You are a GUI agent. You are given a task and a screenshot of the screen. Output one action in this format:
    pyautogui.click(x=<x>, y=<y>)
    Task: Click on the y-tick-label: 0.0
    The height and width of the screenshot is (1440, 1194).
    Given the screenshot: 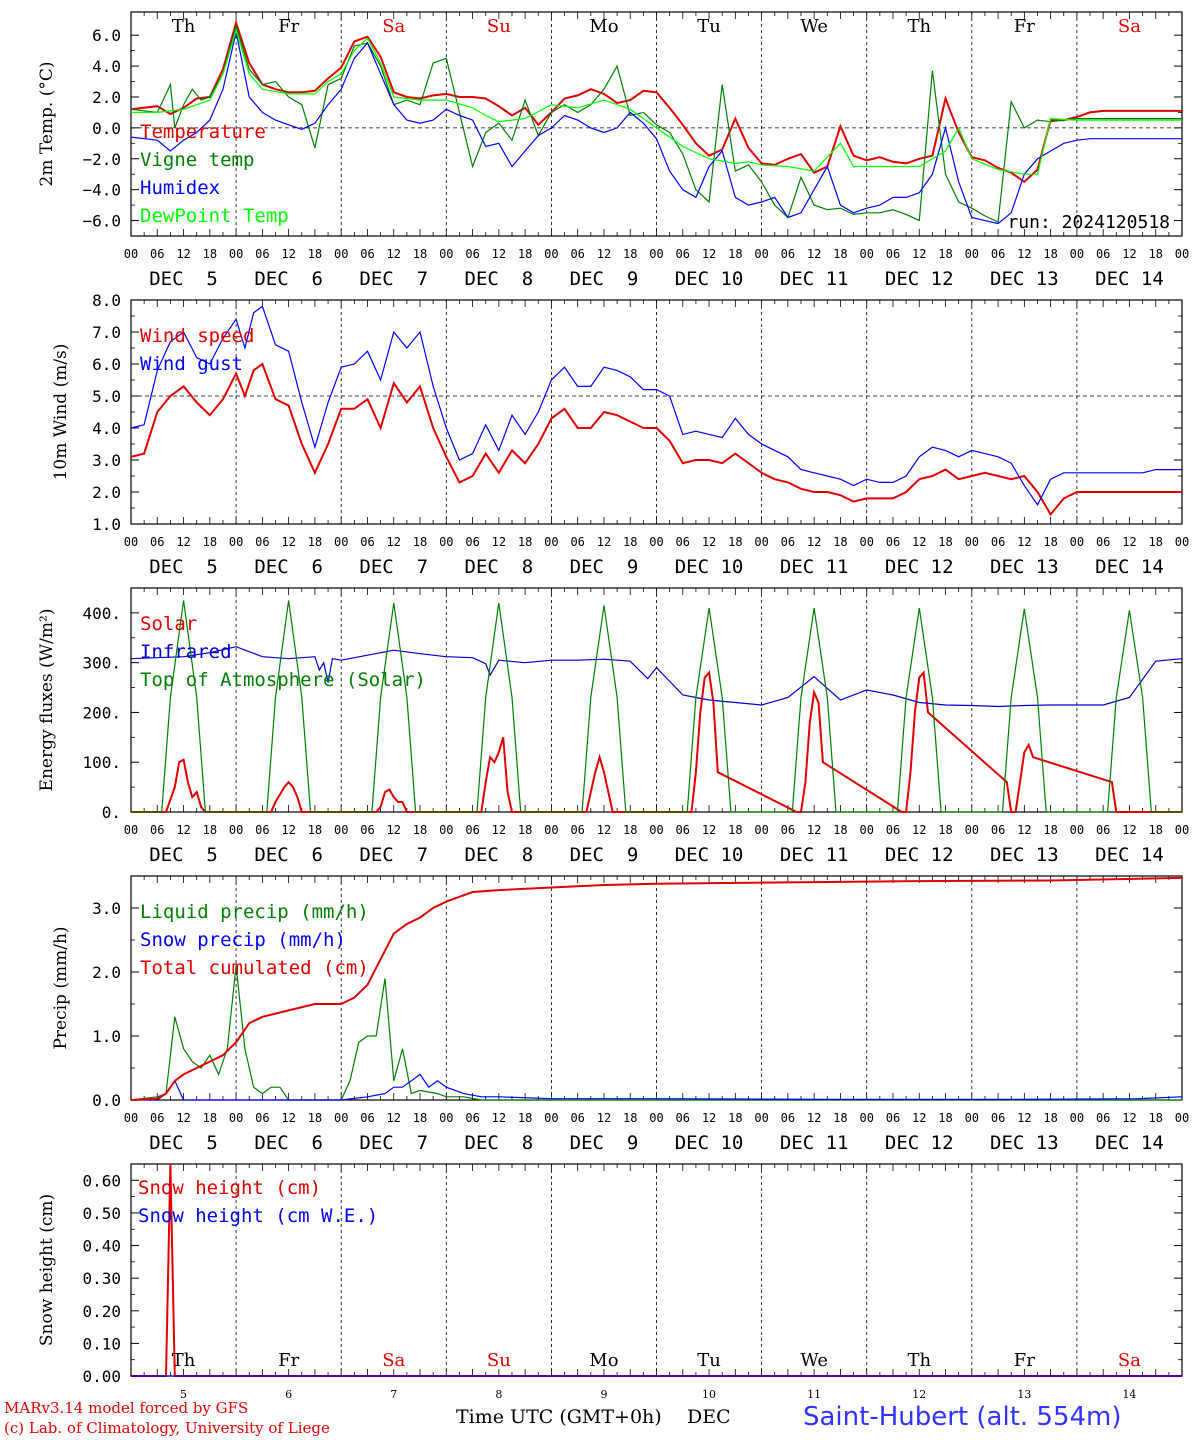 What is the action you would take?
    pyautogui.click(x=106, y=128)
    